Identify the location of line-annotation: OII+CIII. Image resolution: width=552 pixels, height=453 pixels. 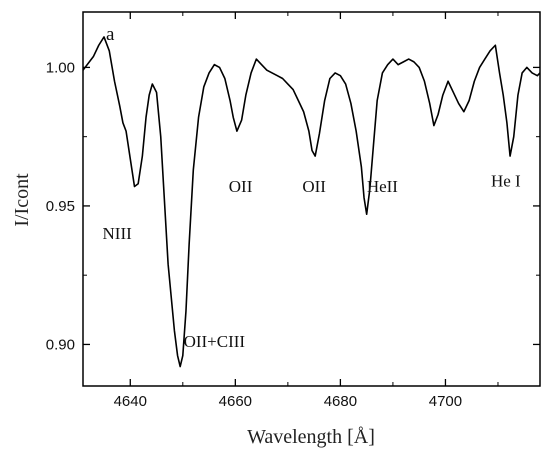
(215, 341).